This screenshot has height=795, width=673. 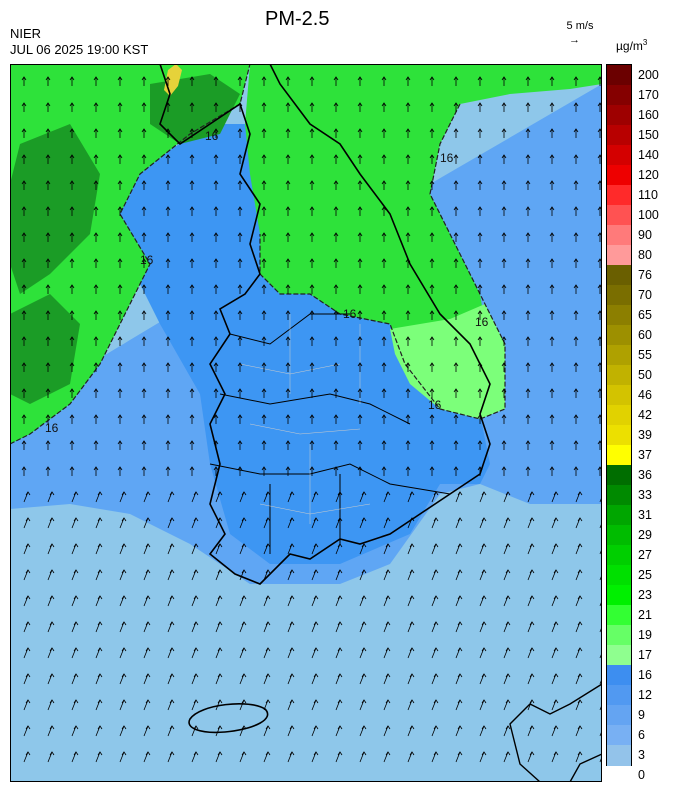 I want to click on legend-tick-label: 55, so click(x=645, y=355).